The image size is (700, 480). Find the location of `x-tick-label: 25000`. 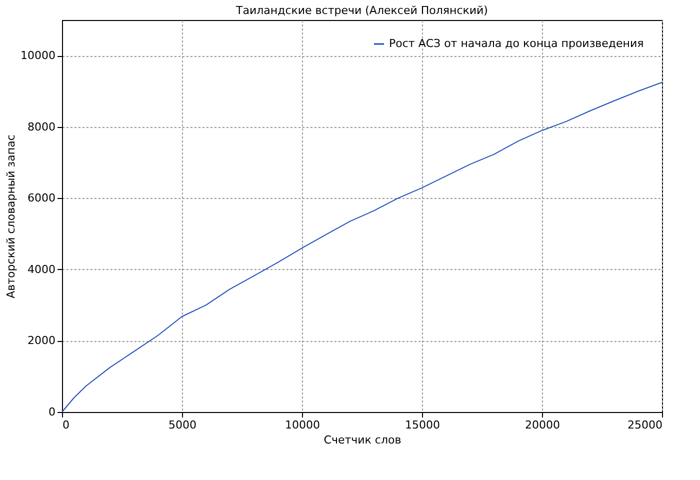

x-tick-label: 25000 is located at coordinates (645, 425).